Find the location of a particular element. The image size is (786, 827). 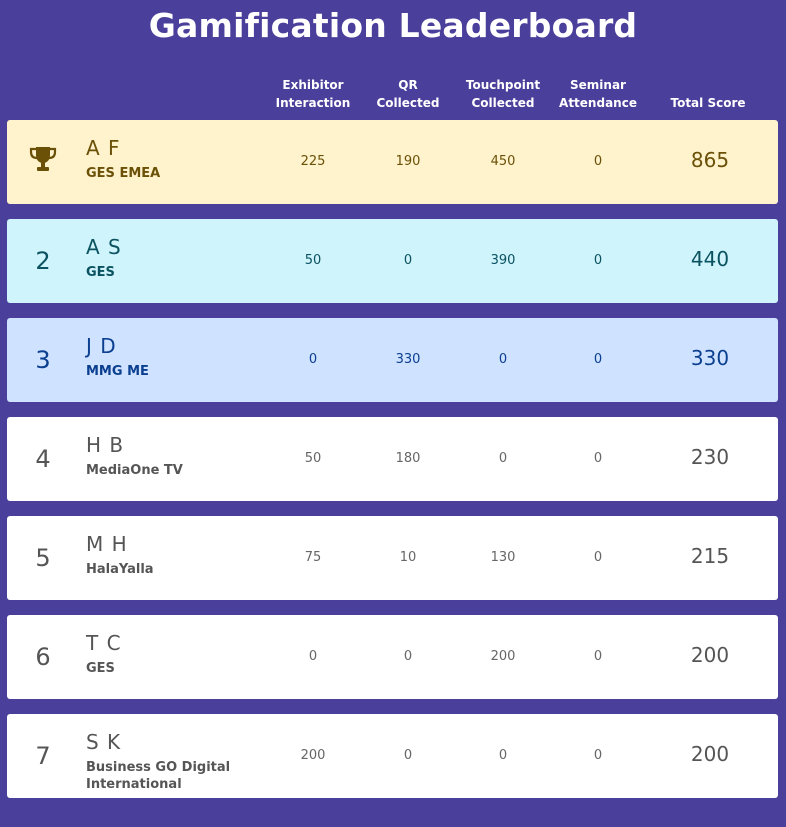

participant-name: J D is located at coordinates (101, 346).